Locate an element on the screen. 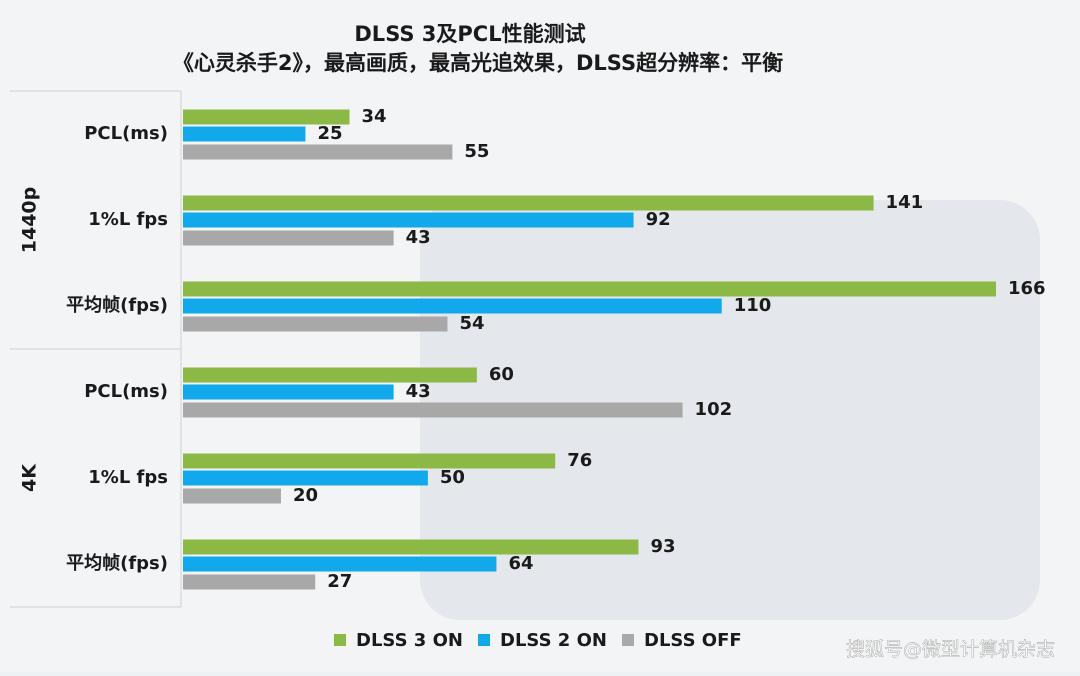 This screenshot has width=1080, height=676. legend-label: DLSS OFF is located at coordinates (693, 640).